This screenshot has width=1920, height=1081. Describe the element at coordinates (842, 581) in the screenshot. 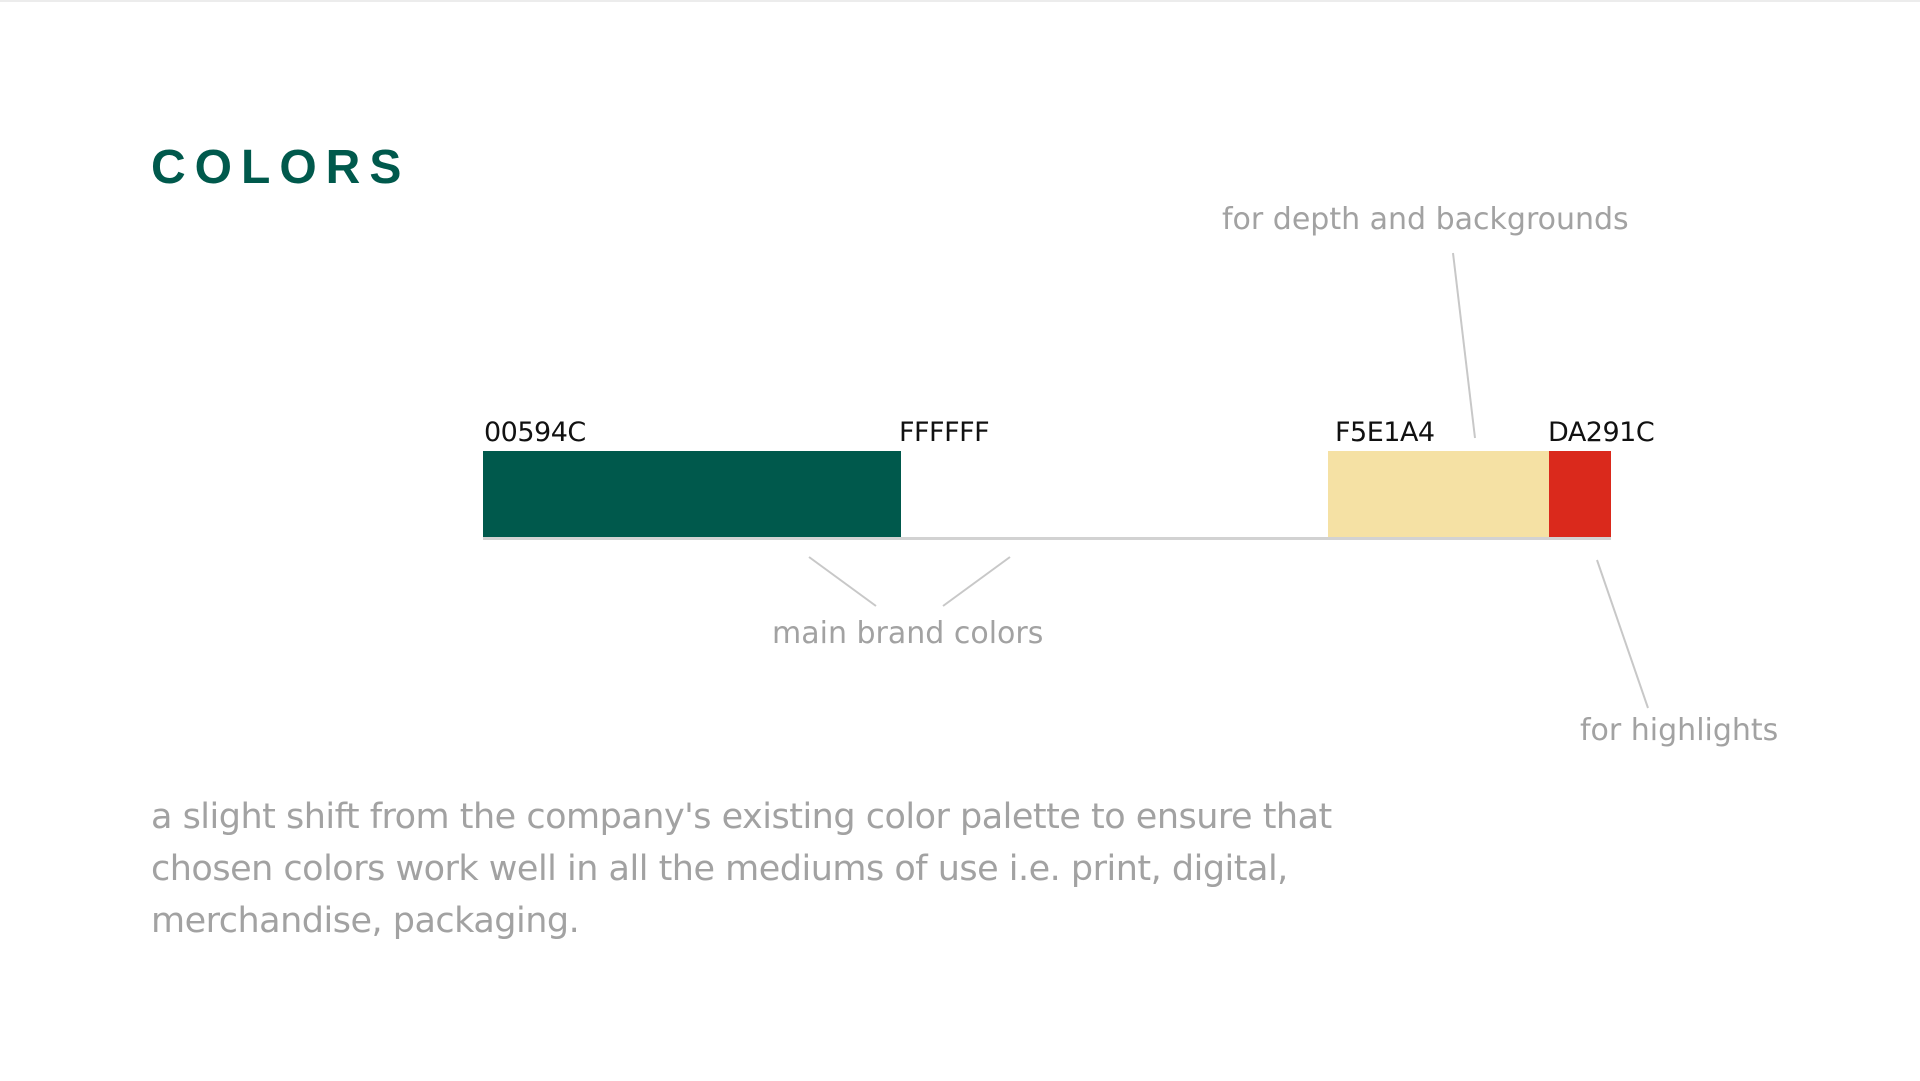

I see `leader-line-brand-left` at that location.